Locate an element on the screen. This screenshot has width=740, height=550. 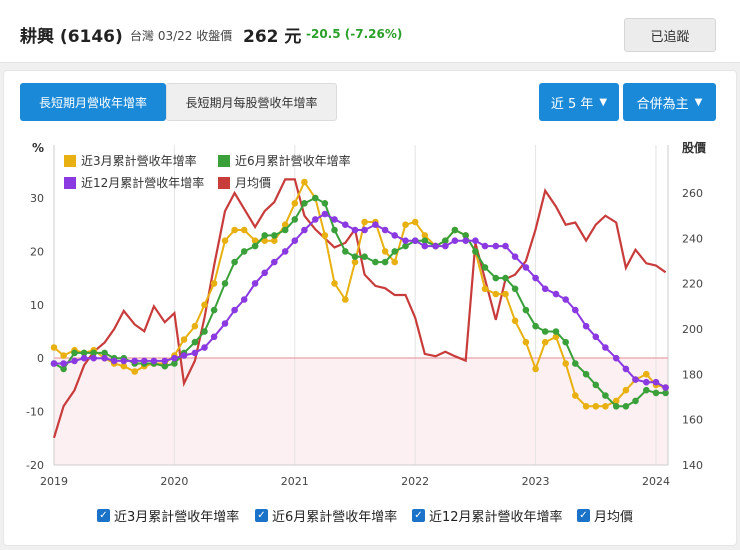
y-left-tick-label: 10 is located at coordinates (37, 305).